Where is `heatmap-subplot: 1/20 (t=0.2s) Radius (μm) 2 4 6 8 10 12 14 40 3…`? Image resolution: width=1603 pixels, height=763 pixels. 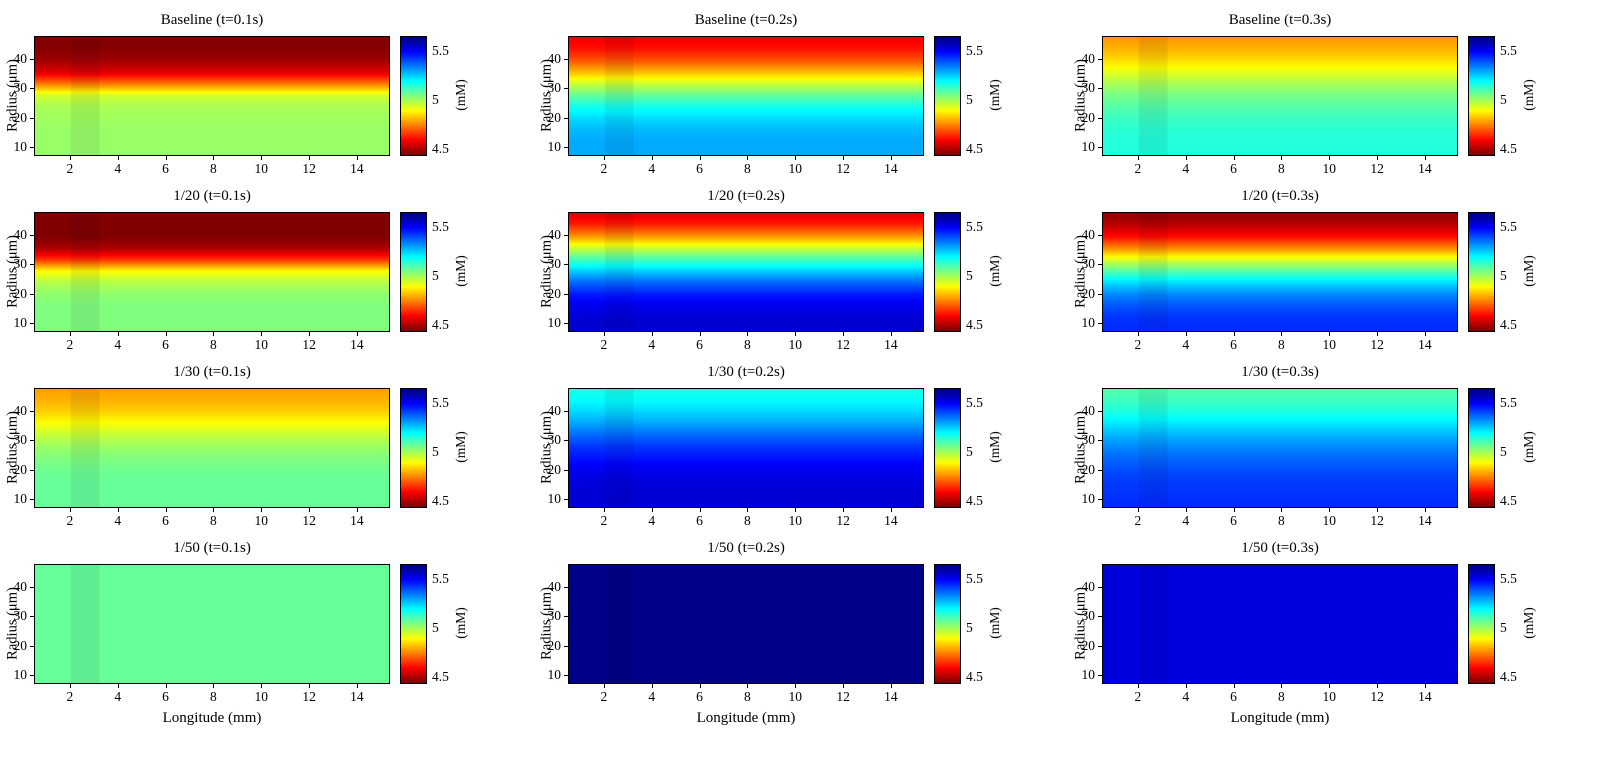
heatmap-subplot: 1/20 (t=0.2s) Radius (μm) 2 4 6 8 10 12 14 40 3… is located at coordinates (801, 284).